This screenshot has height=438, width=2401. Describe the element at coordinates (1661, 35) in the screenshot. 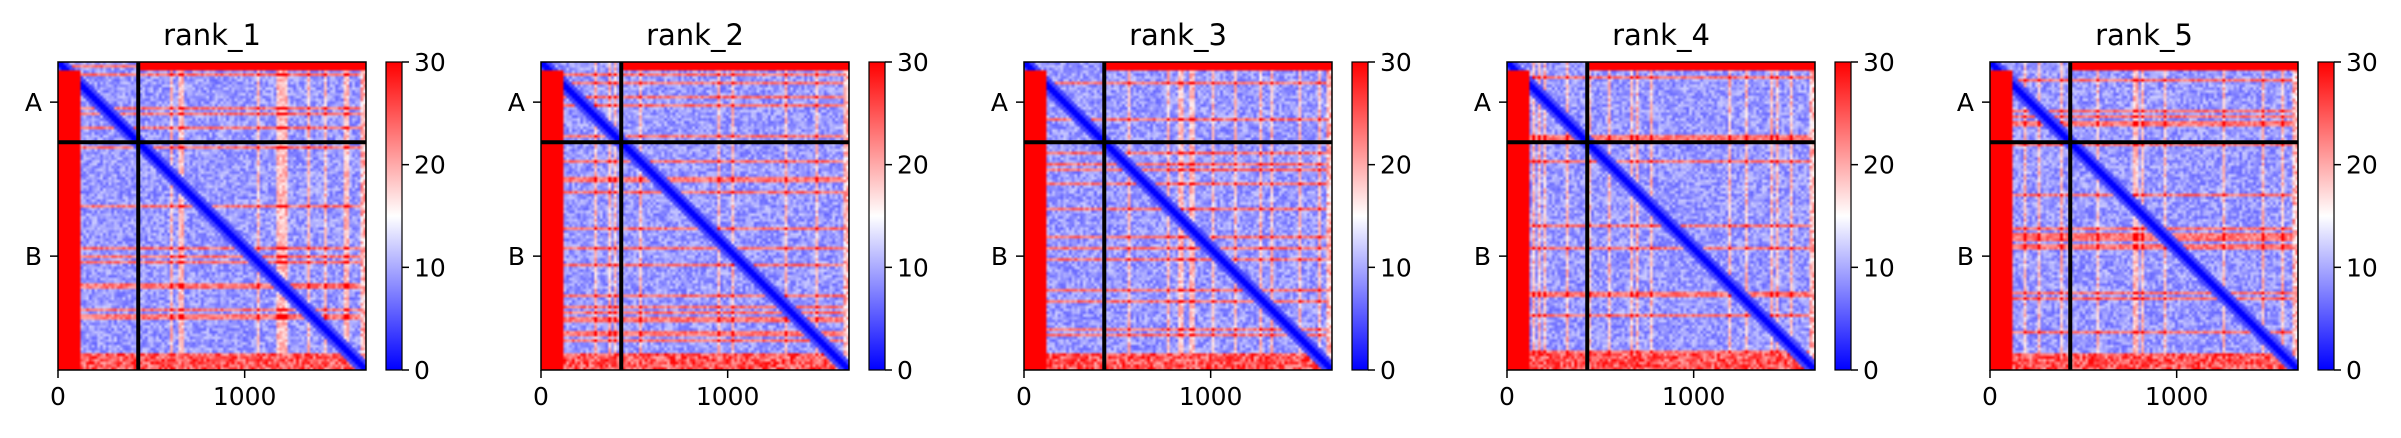

I see `panel-title: rank_4` at that location.